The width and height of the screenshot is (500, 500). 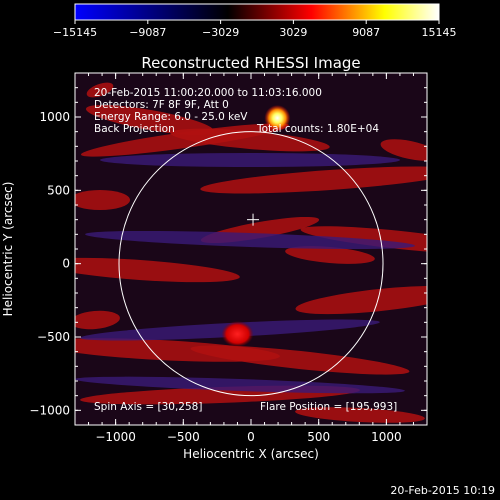 I want to click on y-axis-label: Heliocentric Y (arcsec), so click(x=8, y=249).